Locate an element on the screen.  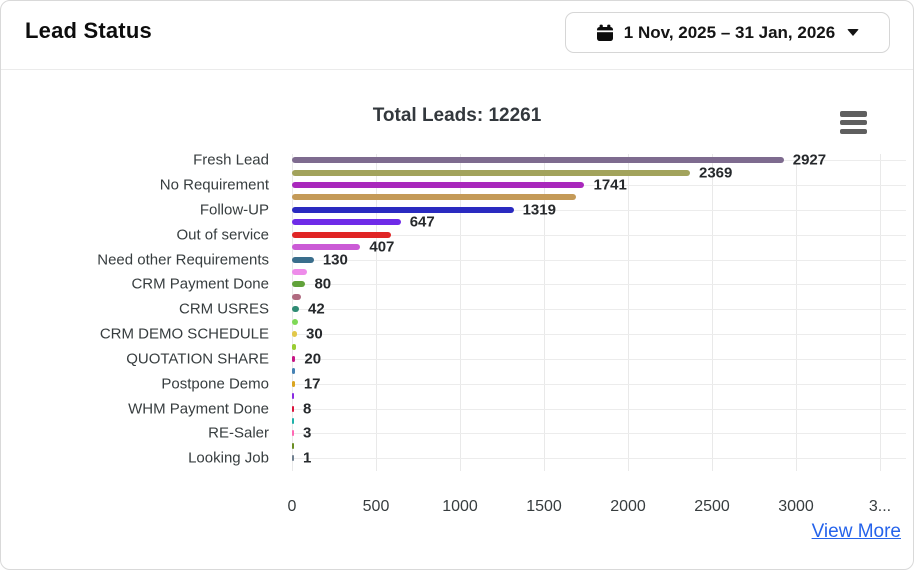
bar-value-label: 2369 is located at coordinates (715, 173).